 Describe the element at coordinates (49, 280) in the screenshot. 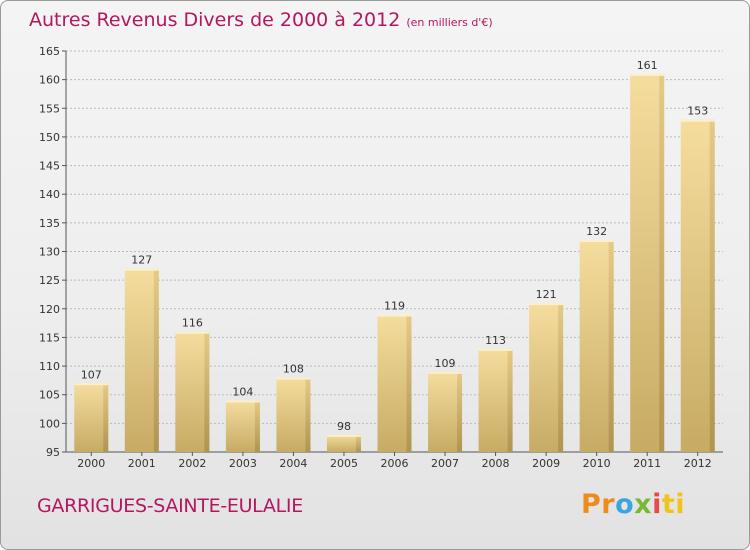

I see `y-tick-label: 125` at that location.